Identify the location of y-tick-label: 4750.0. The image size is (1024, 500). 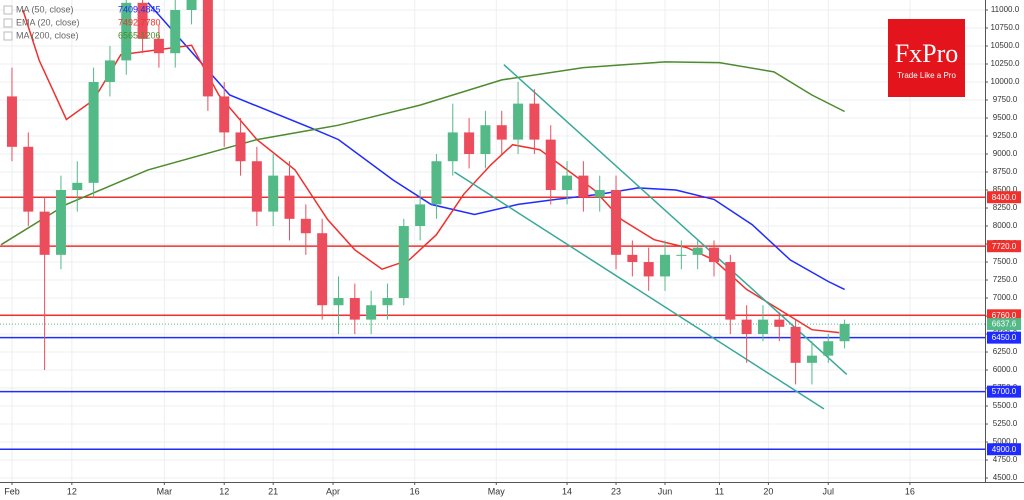
(1005, 459).